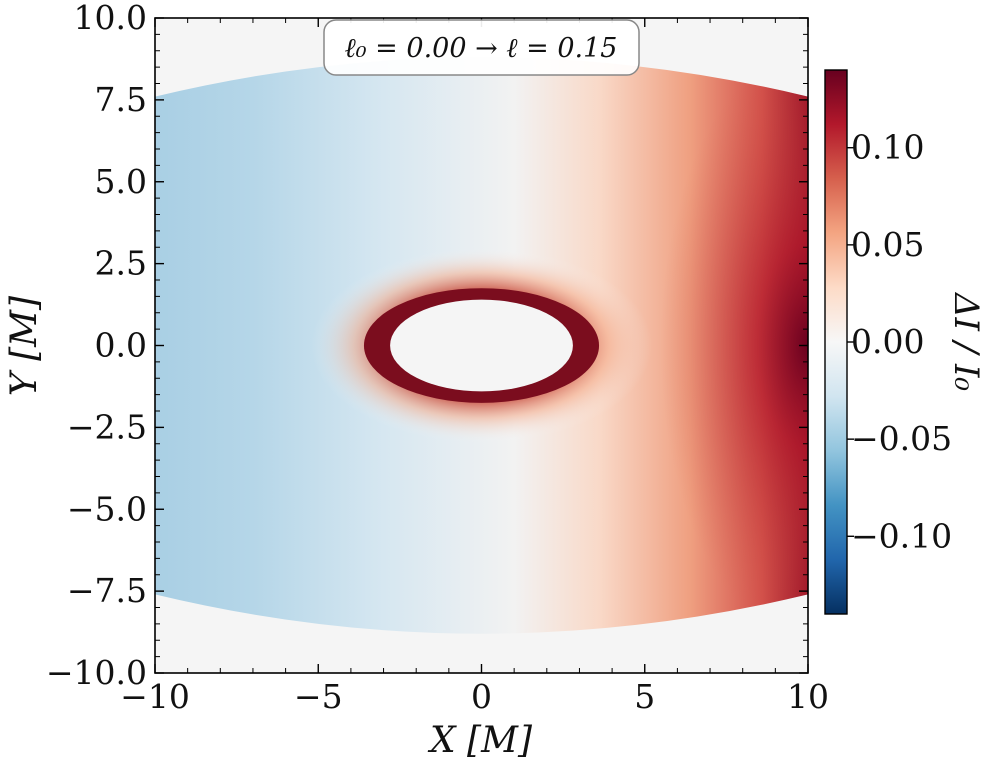 The image size is (996, 767). Describe the element at coordinates (155, 696) in the screenshot. I see `x-tick-label: −10` at that location.